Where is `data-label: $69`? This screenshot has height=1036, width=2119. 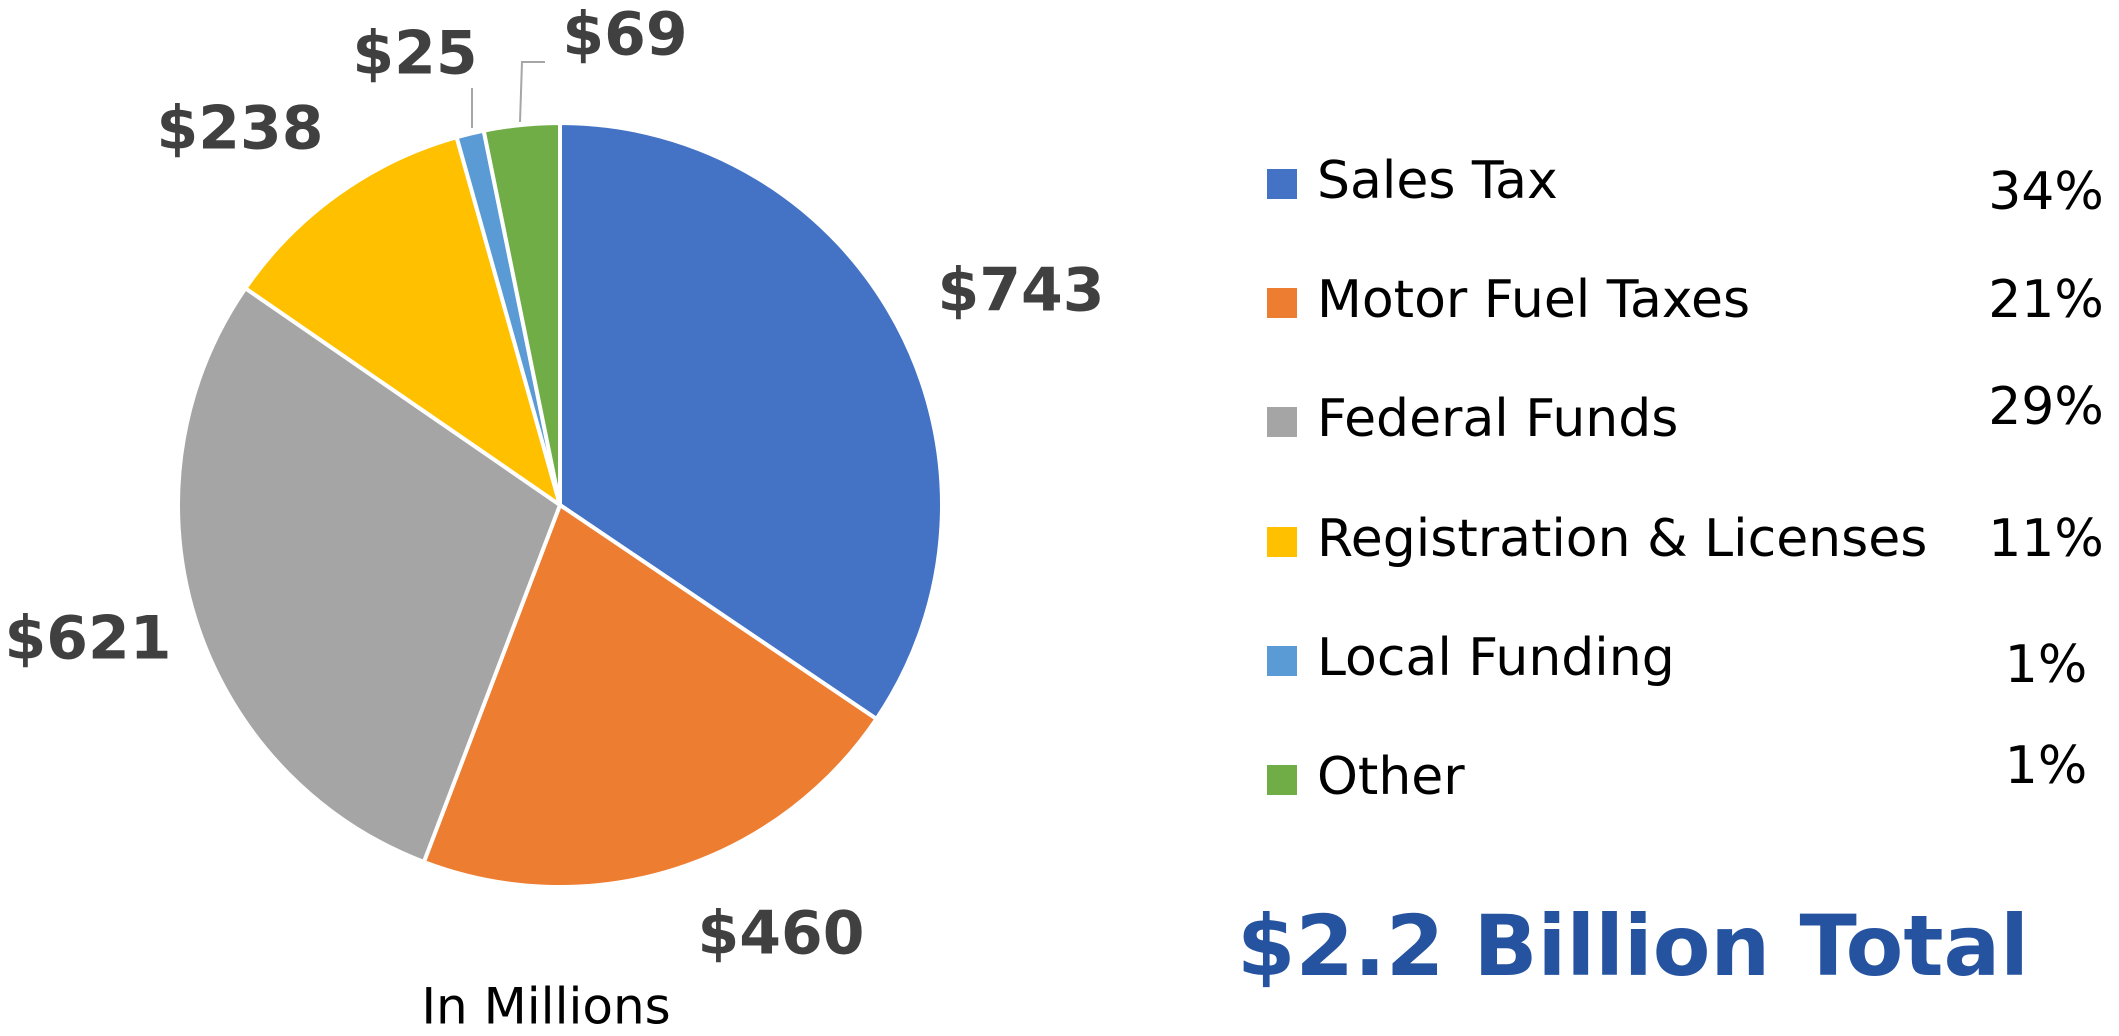
data-label: $69 is located at coordinates (624, 35).